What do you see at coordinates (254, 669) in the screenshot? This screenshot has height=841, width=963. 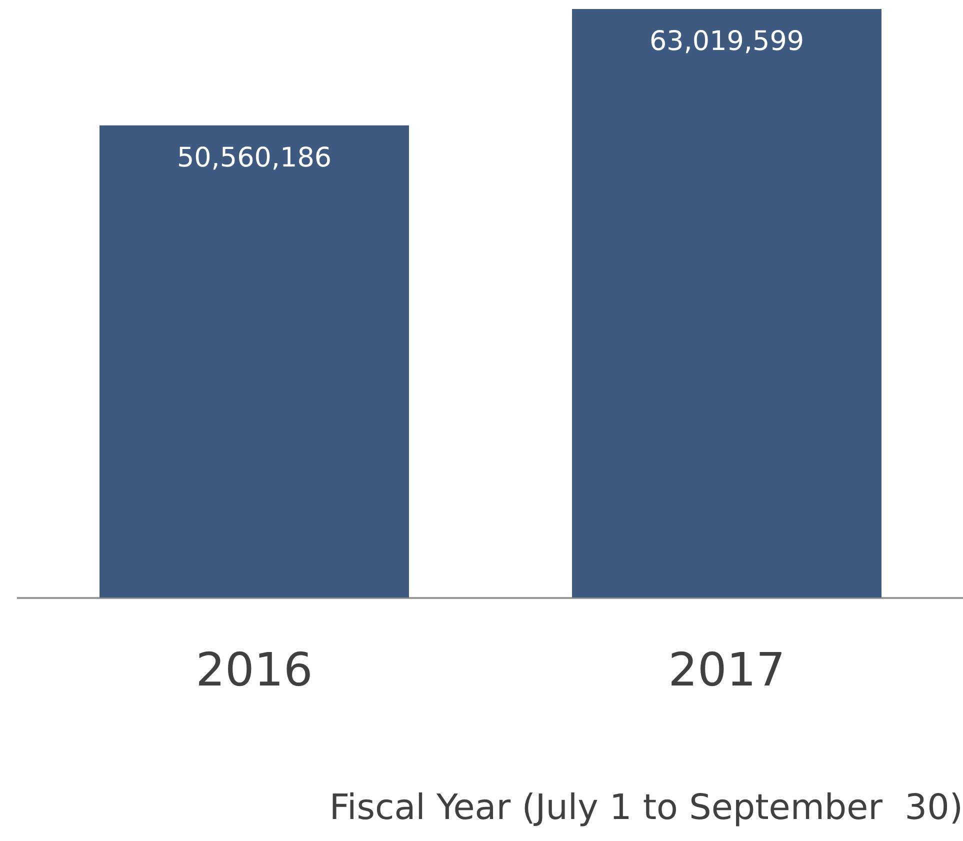 I see `x-tick-label: 2016` at bounding box center [254, 669].